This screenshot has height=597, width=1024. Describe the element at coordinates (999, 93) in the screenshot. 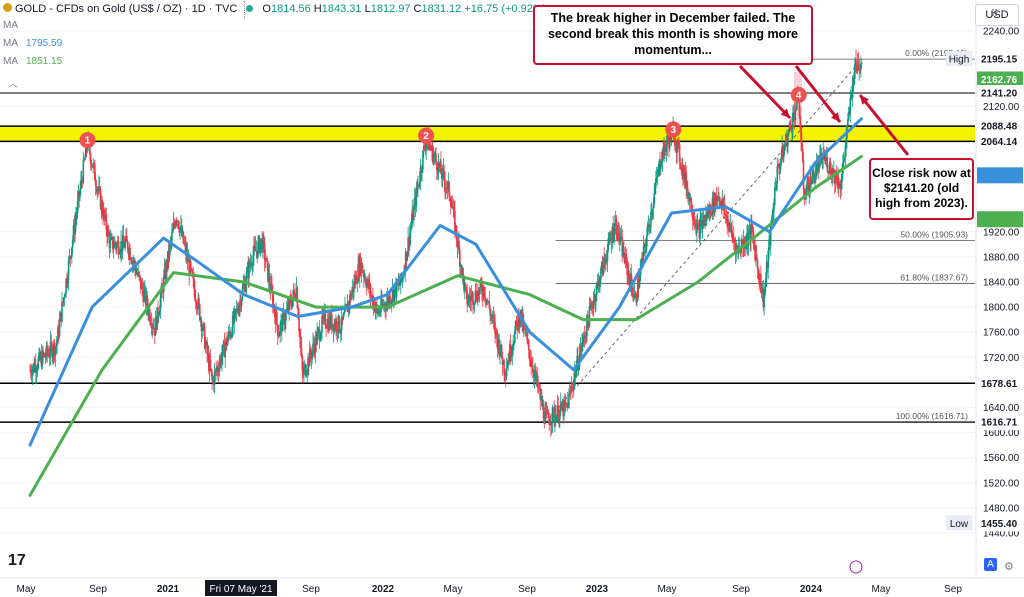

I see `price-label: 2141.20` at that location.